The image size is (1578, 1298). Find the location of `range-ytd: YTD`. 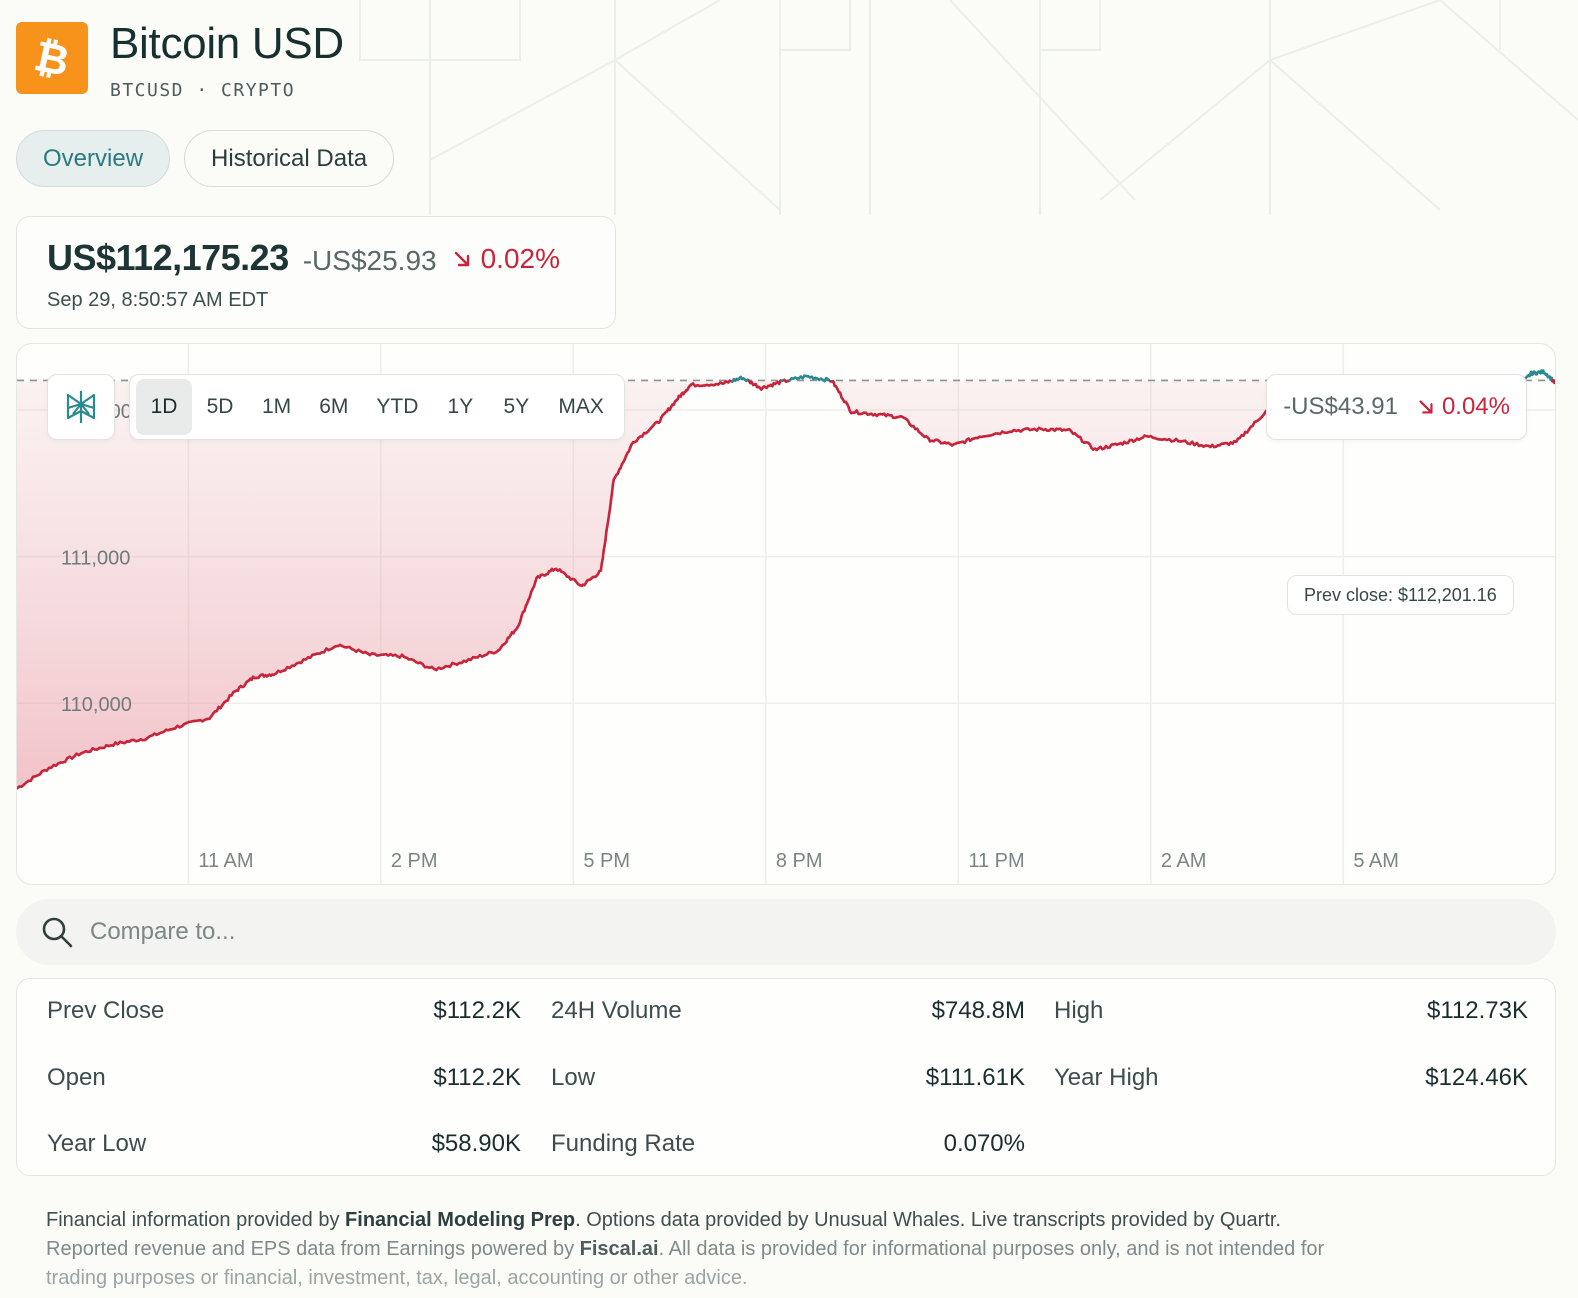

range-ytd: YTD is located at coordinates (397, 406).